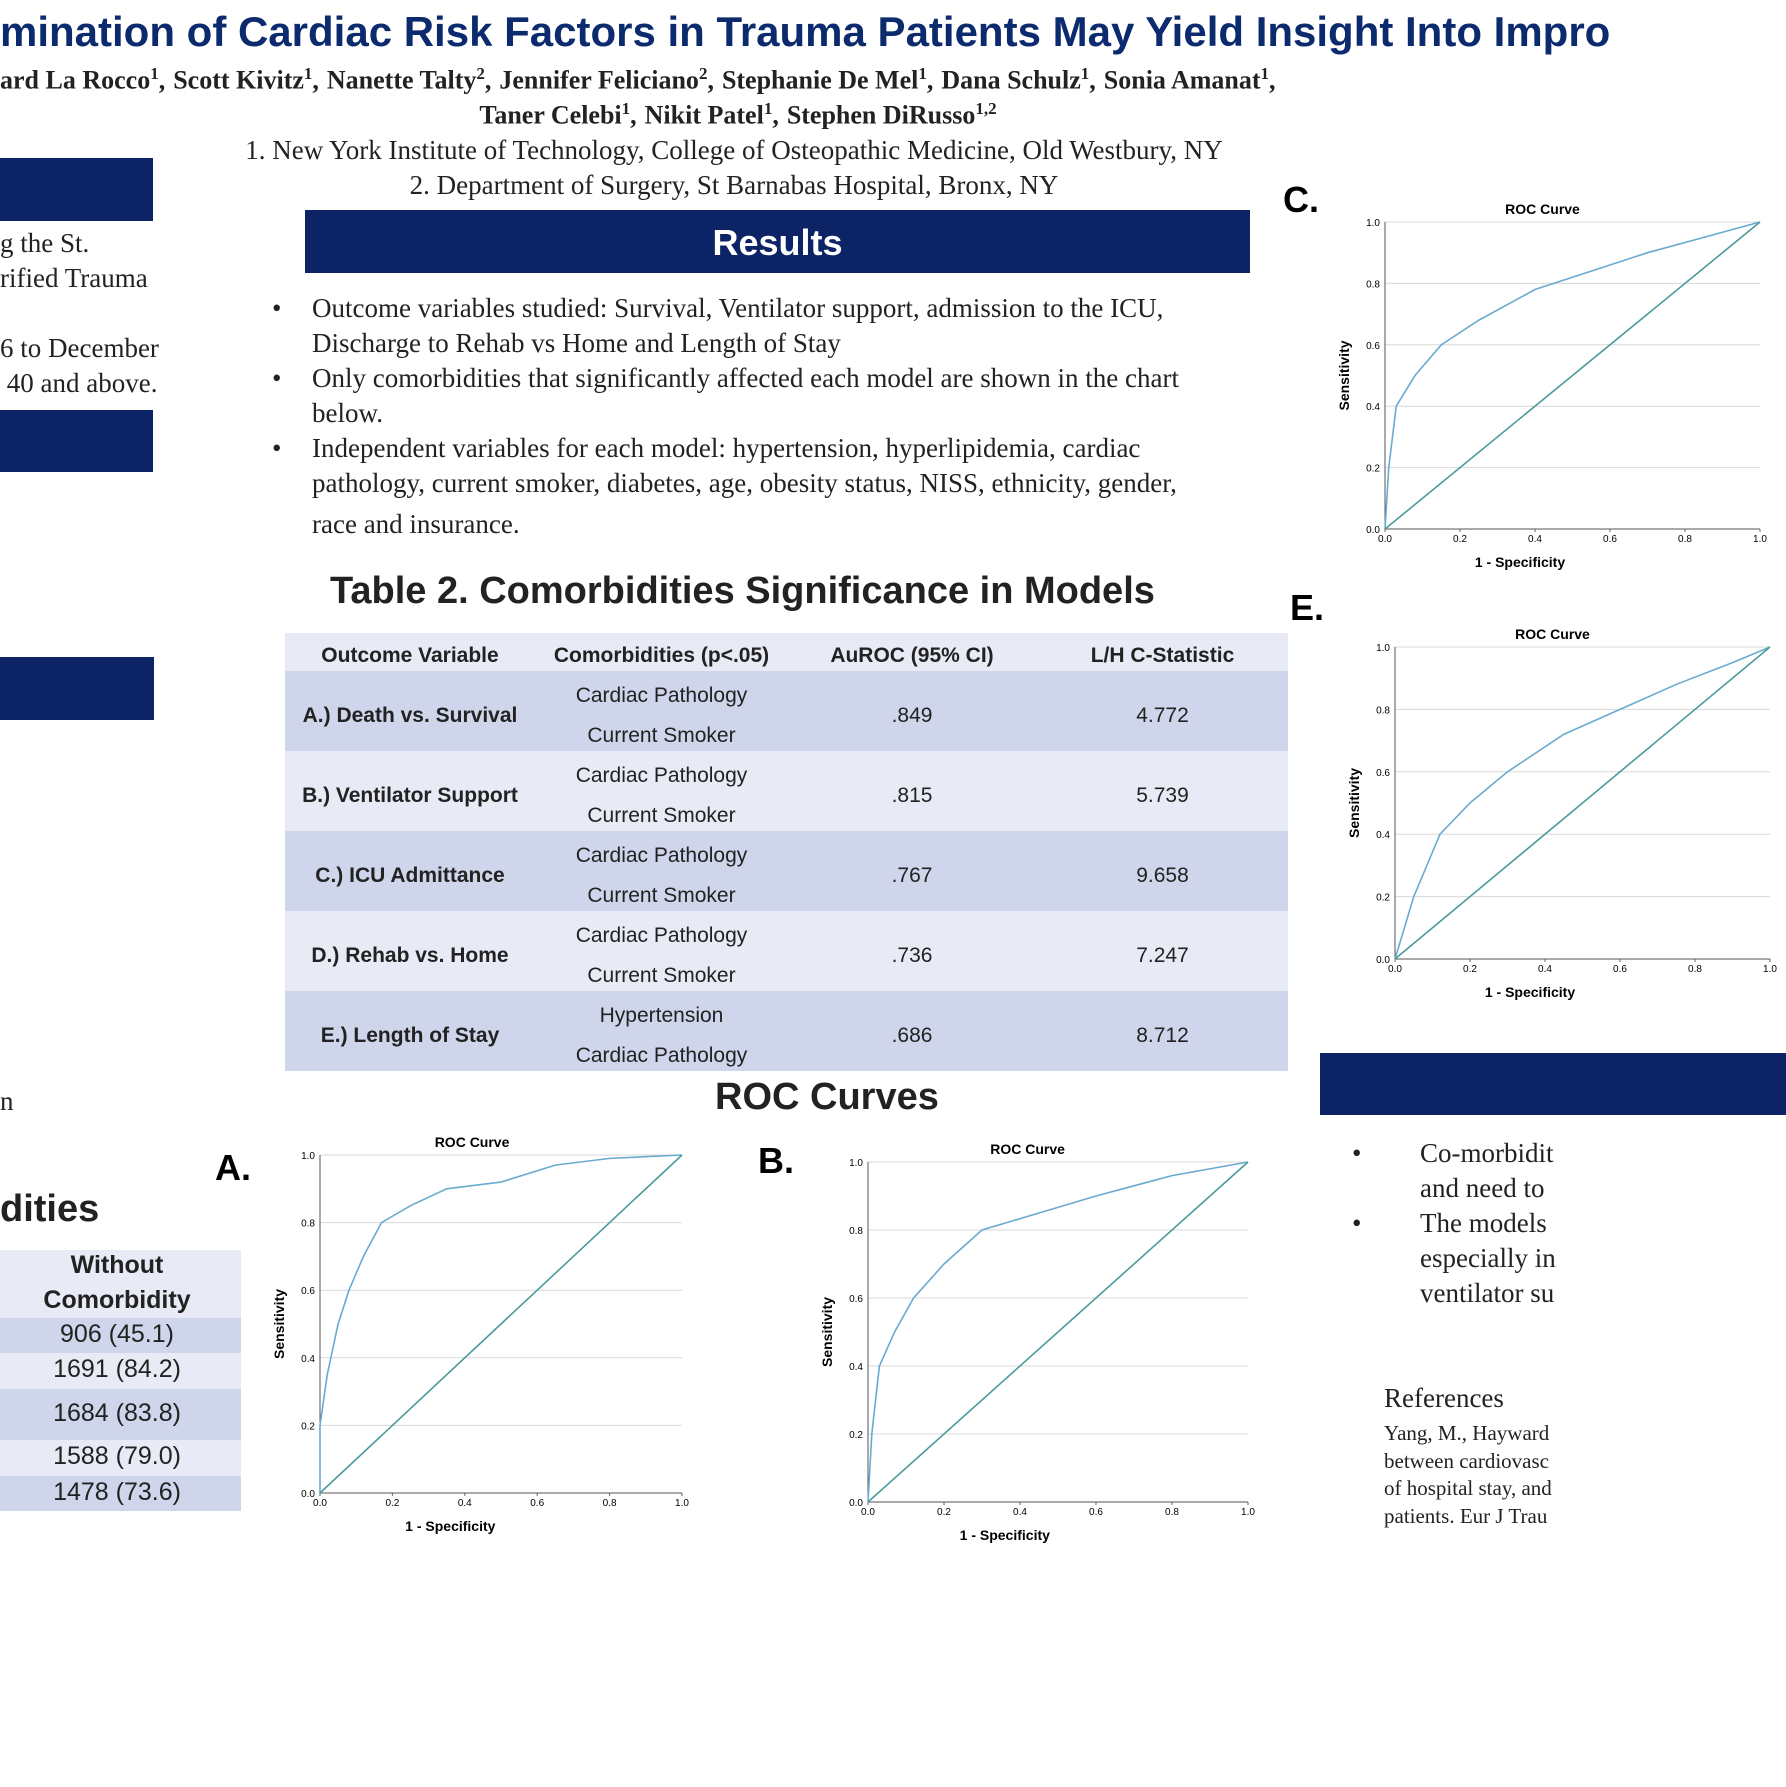  I want to click on bullet-text: race and insurance., so click(416, 524).